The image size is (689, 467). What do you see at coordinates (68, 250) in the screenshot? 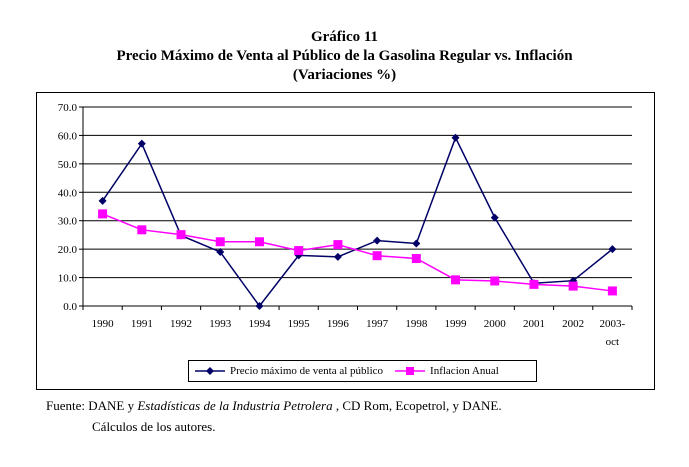
I see `y-tick-label: 20.0` at bounding box center [68, 250].